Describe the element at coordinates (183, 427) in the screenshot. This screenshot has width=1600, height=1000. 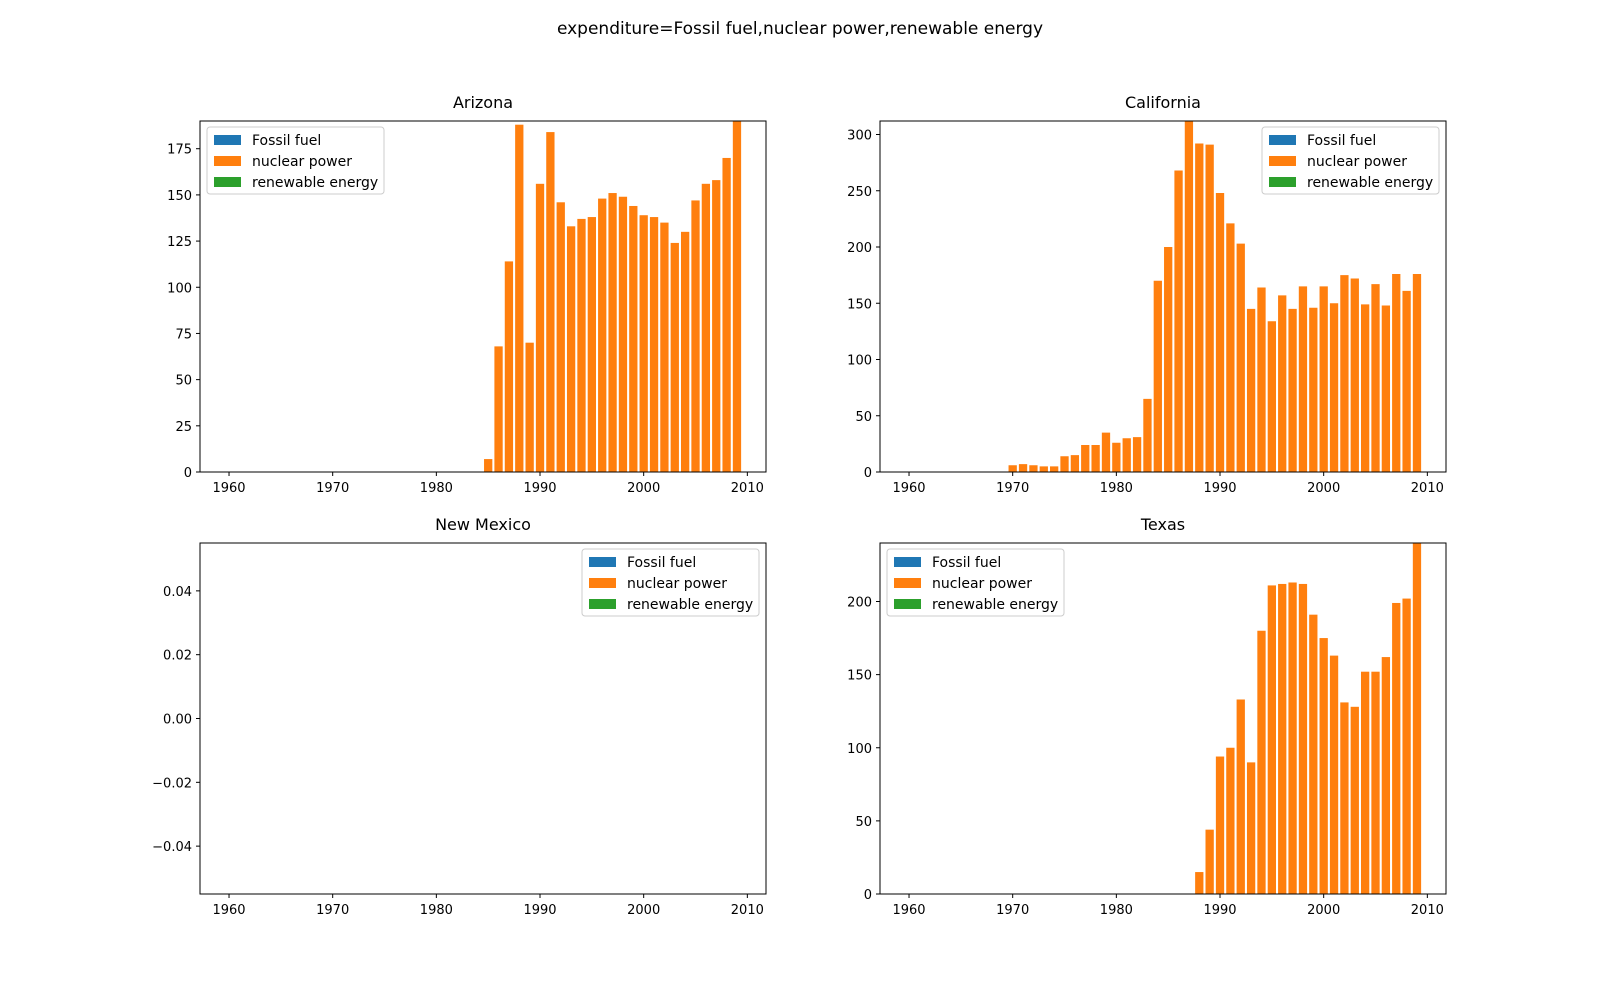
I see `y-tick-label: 25` at that location.